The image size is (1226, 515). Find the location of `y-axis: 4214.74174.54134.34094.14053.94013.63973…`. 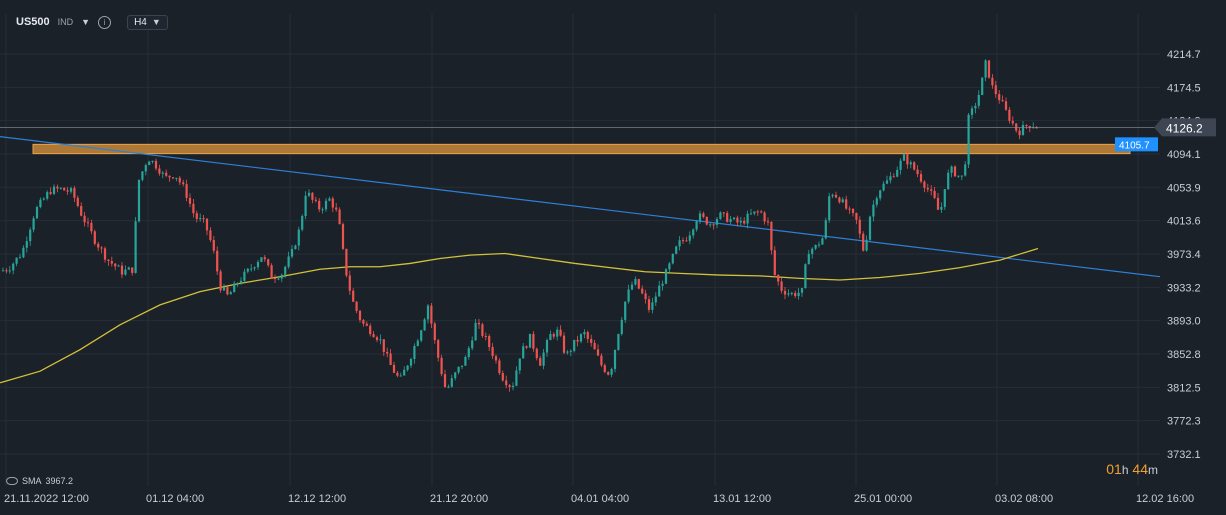

y-axis: 4214.74174.54134.34094.14053.94013.63973… is located at coordinates (1184, 255).